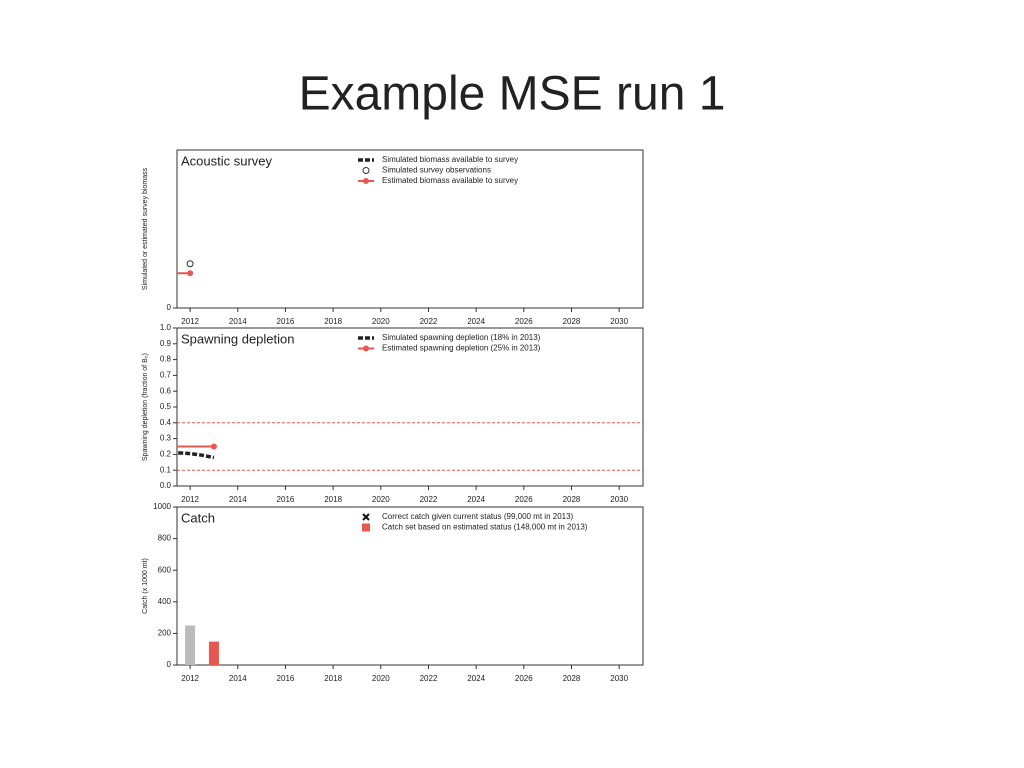 This screenshot has height=768, width=1024. Describe the element at coordinates (436, 170) in the screenshot. I see `legend-label: Simulated survey observations` at that location.